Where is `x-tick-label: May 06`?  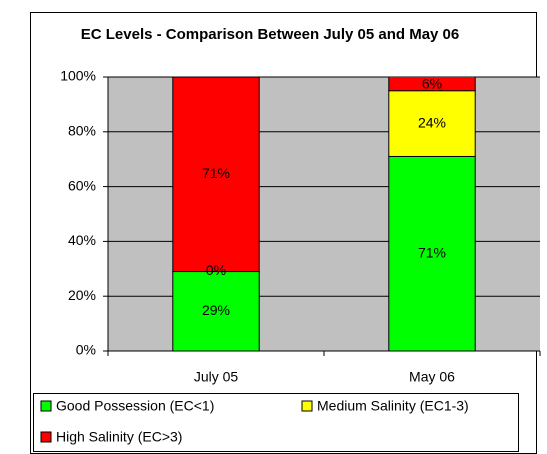
x-tick-label: May 06 is located at coordinates (432, 377).